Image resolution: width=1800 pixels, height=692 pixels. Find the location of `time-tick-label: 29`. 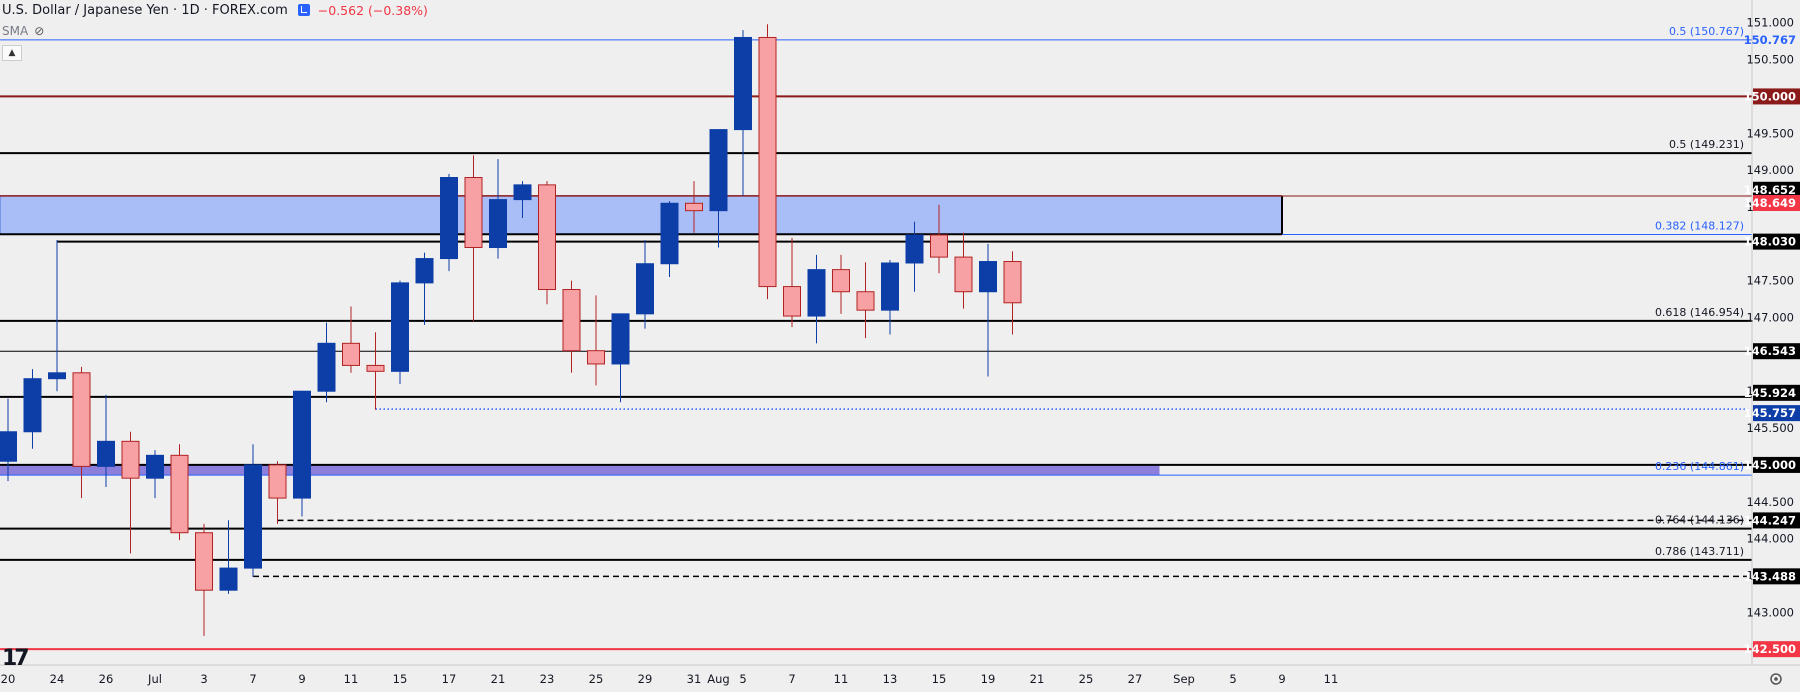

time-tick-label: 29 is located at coordinates (645, 679).